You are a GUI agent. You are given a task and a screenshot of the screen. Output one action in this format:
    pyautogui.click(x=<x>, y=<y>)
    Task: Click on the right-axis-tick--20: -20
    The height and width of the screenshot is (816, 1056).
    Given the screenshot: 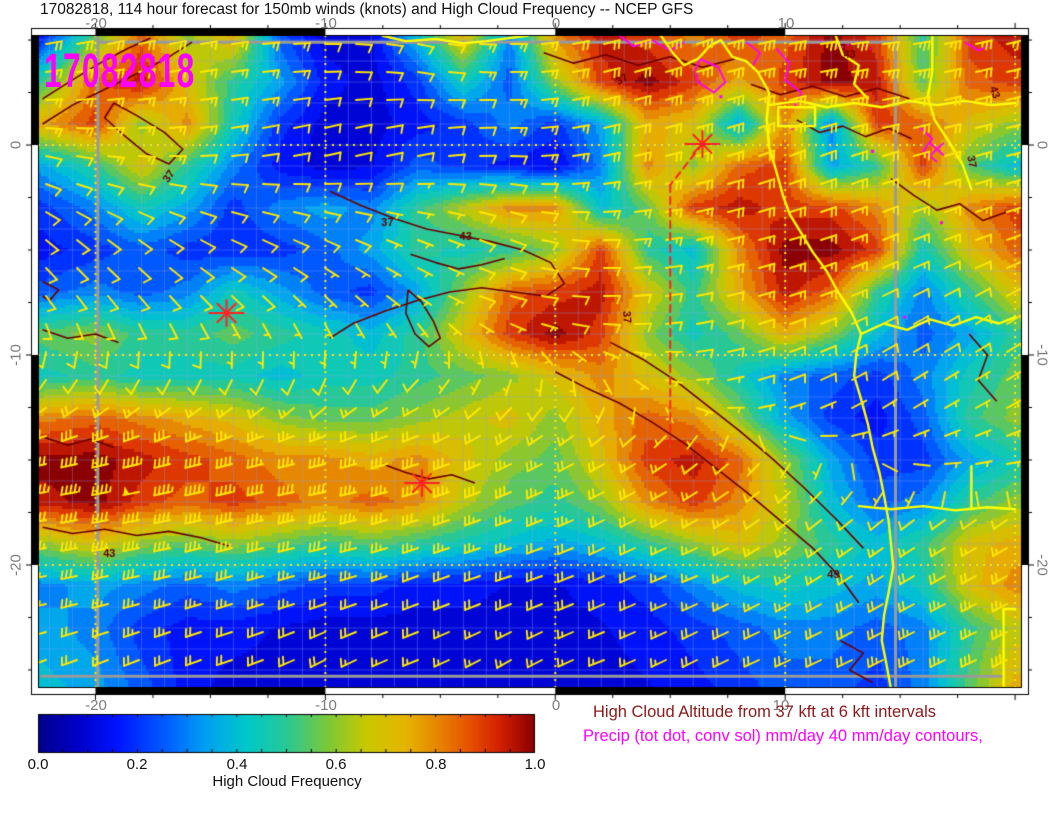 What is the action you would take?
    pyautogui.click(x=1042, y=565)
    